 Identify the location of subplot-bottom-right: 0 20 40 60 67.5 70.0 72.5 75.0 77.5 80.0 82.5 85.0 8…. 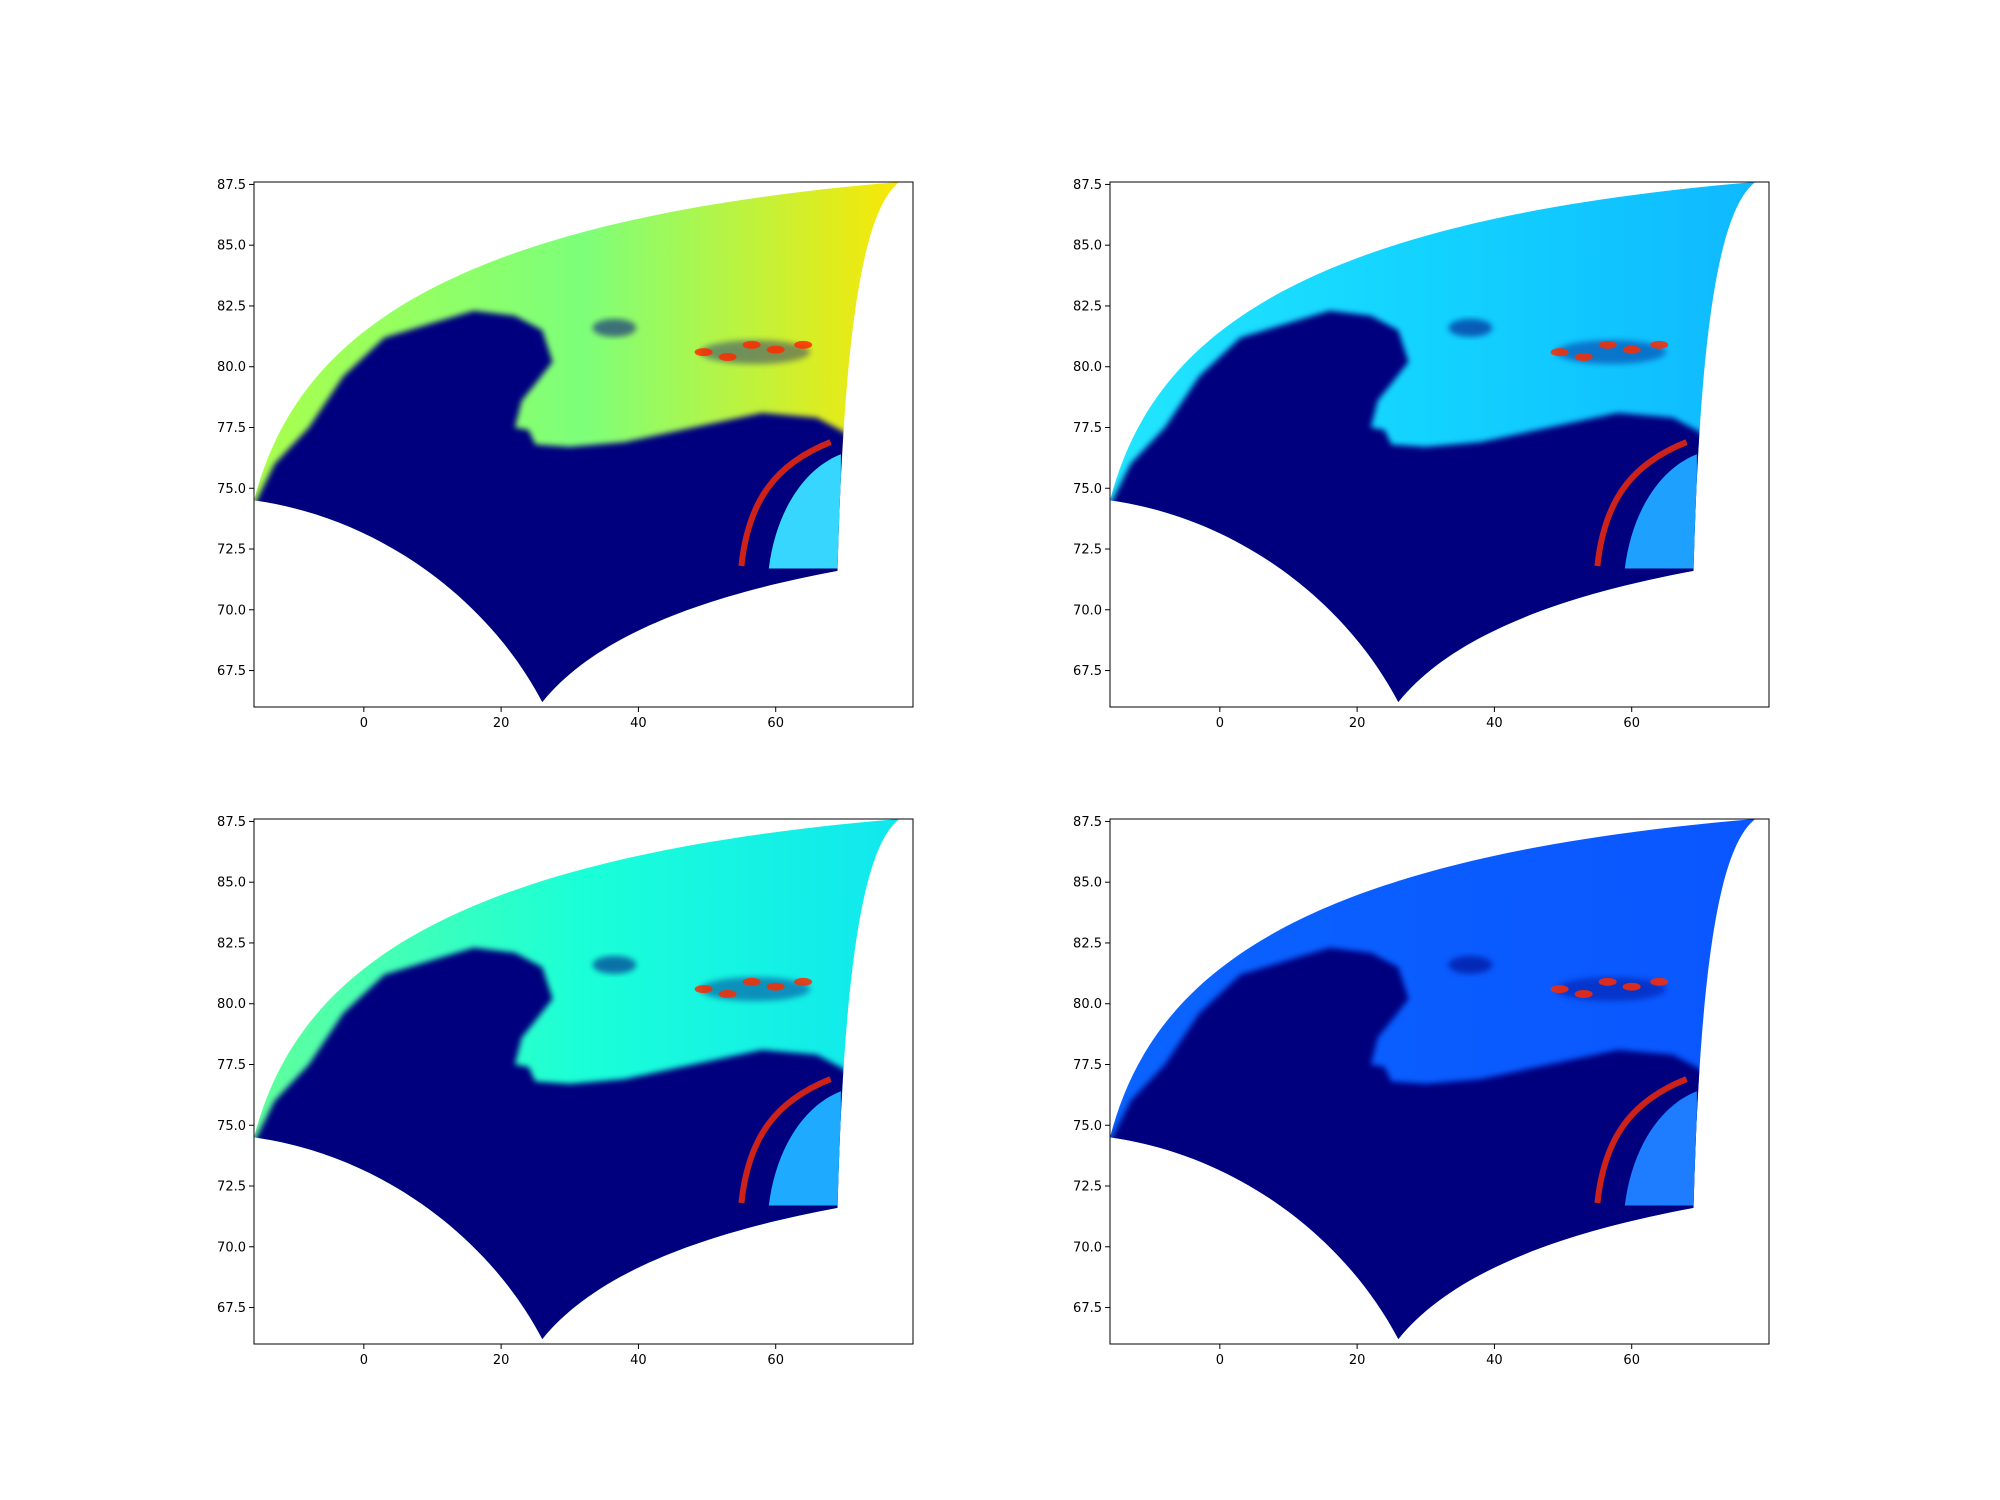
(1421, 1091).